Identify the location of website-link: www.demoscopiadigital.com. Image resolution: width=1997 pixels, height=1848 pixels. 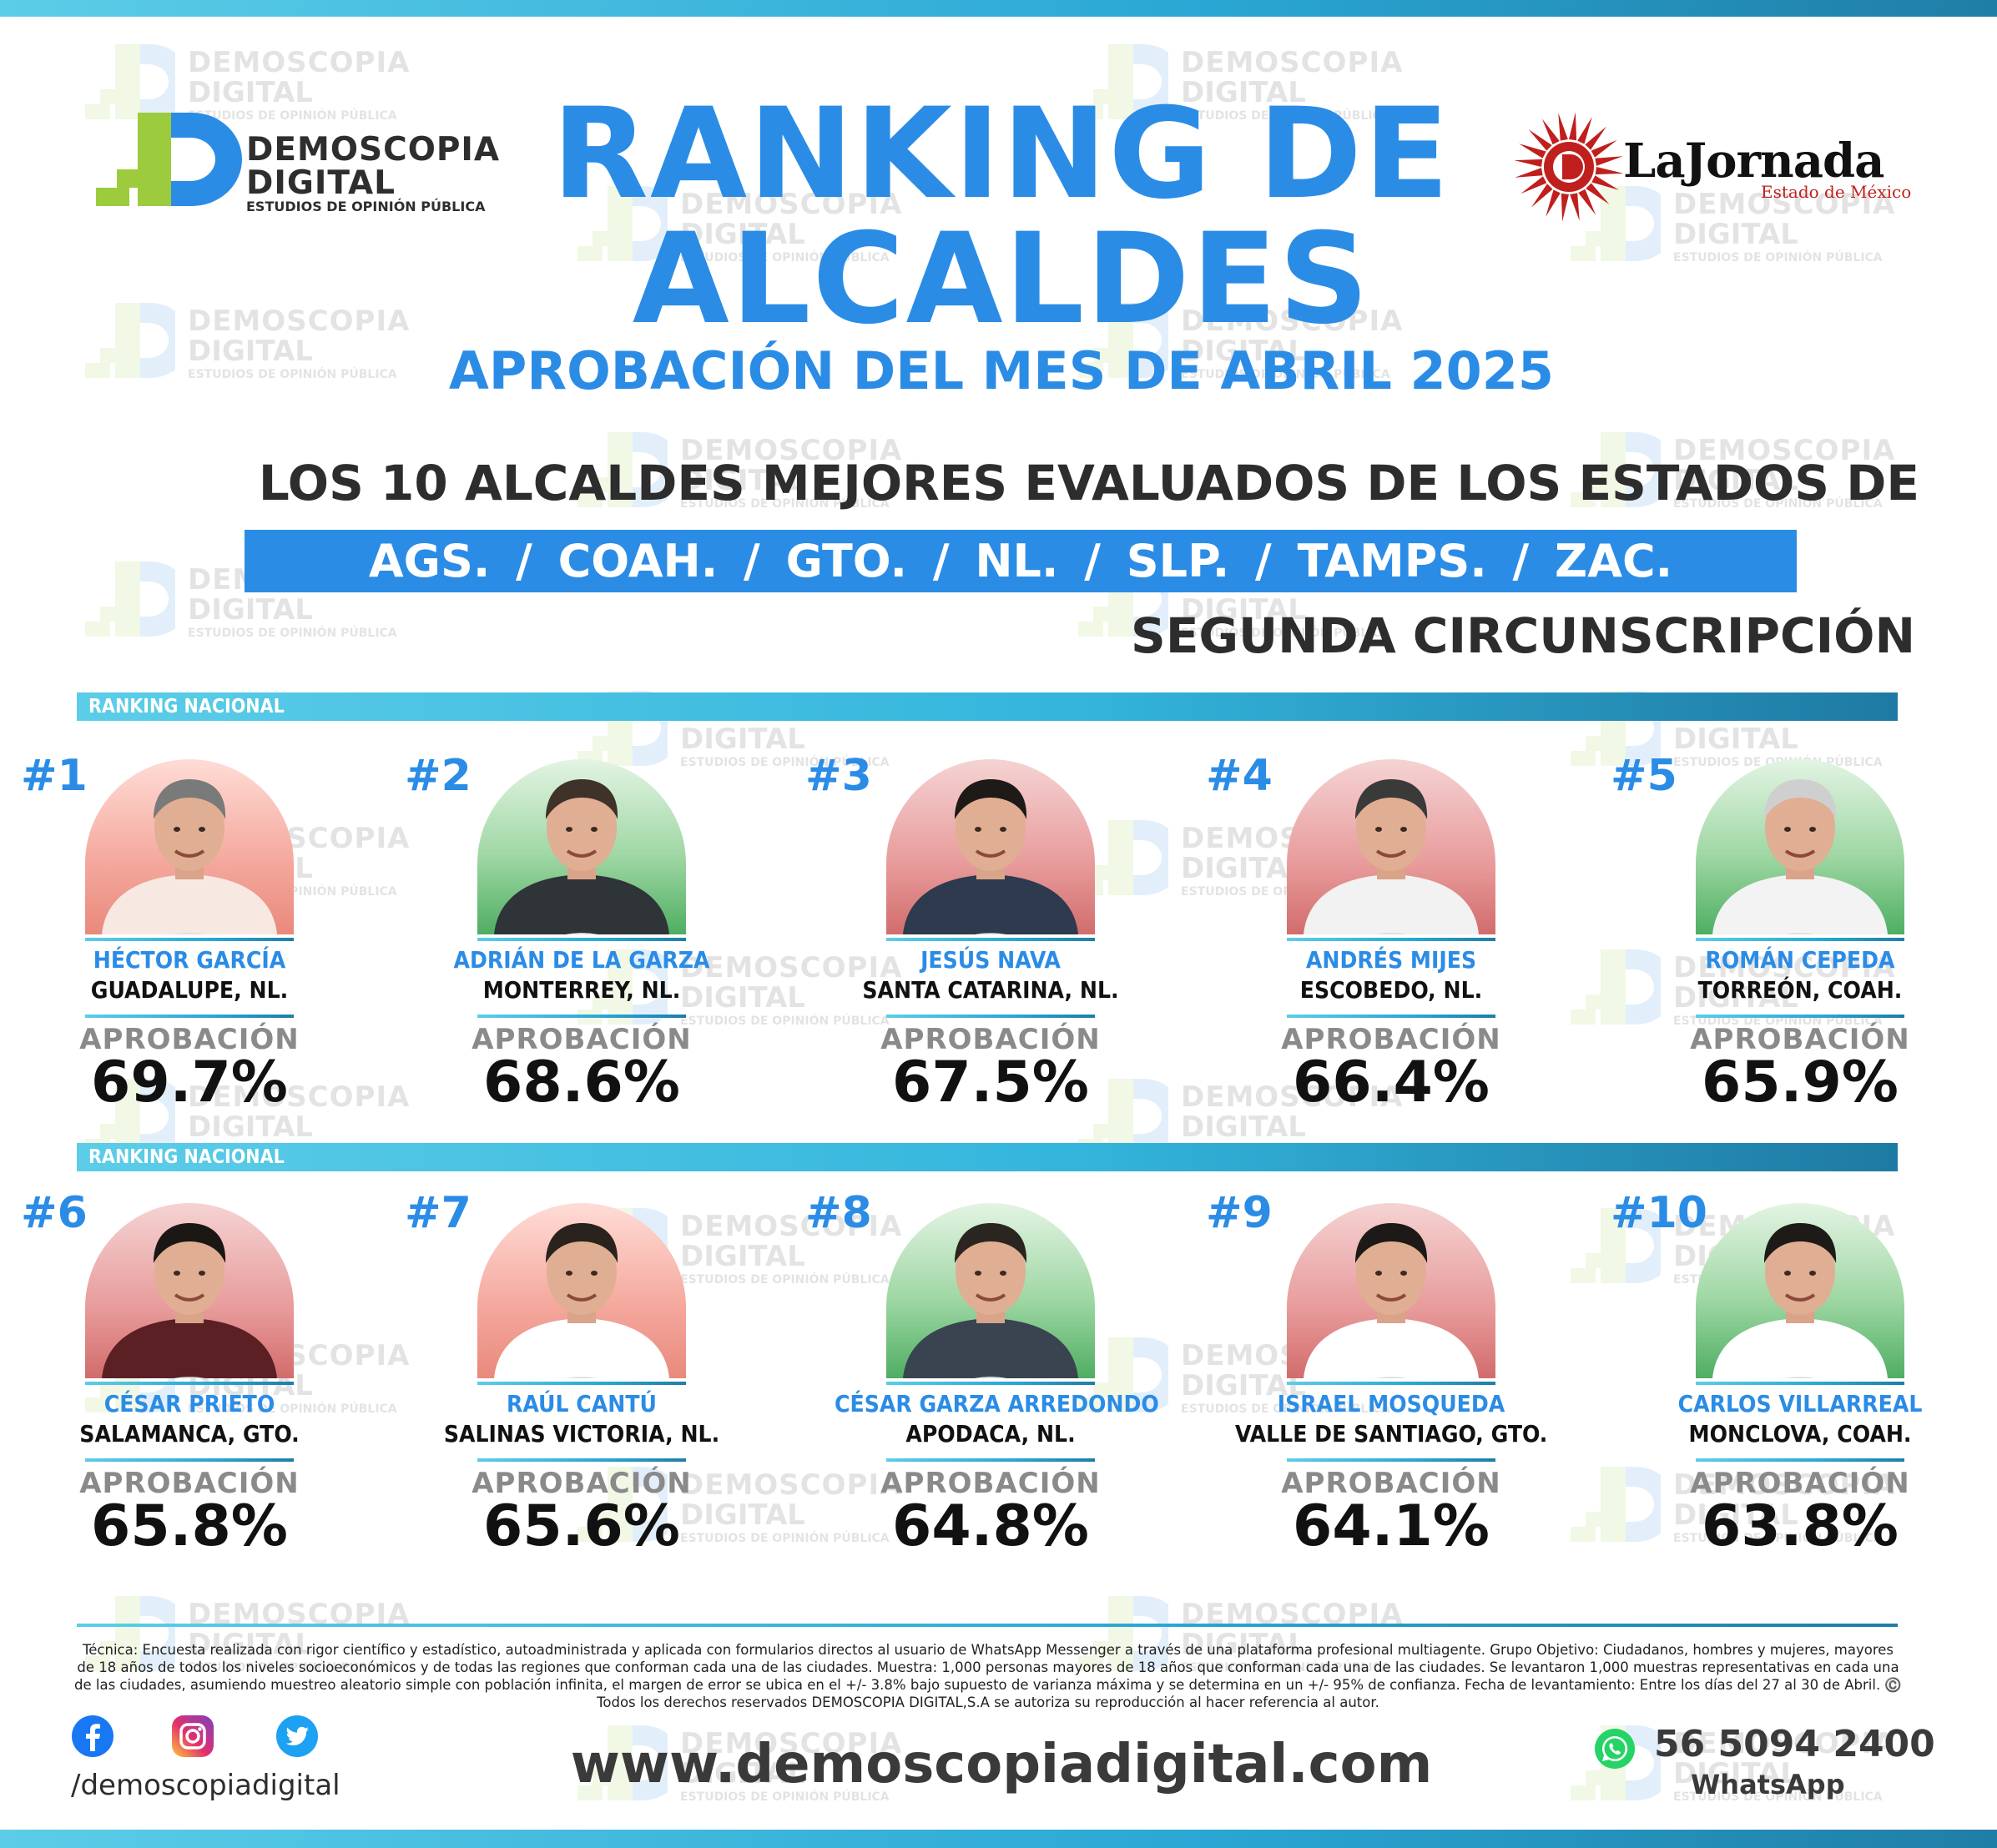
(1001, 1764).